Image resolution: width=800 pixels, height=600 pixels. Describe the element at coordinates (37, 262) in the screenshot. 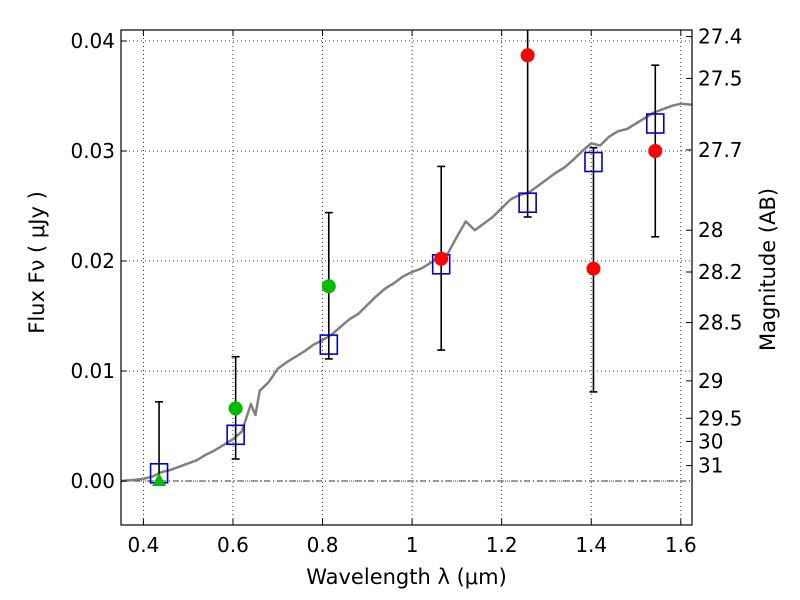

I see `y-axis-label: Flux Fν ( μJy )` at that location.